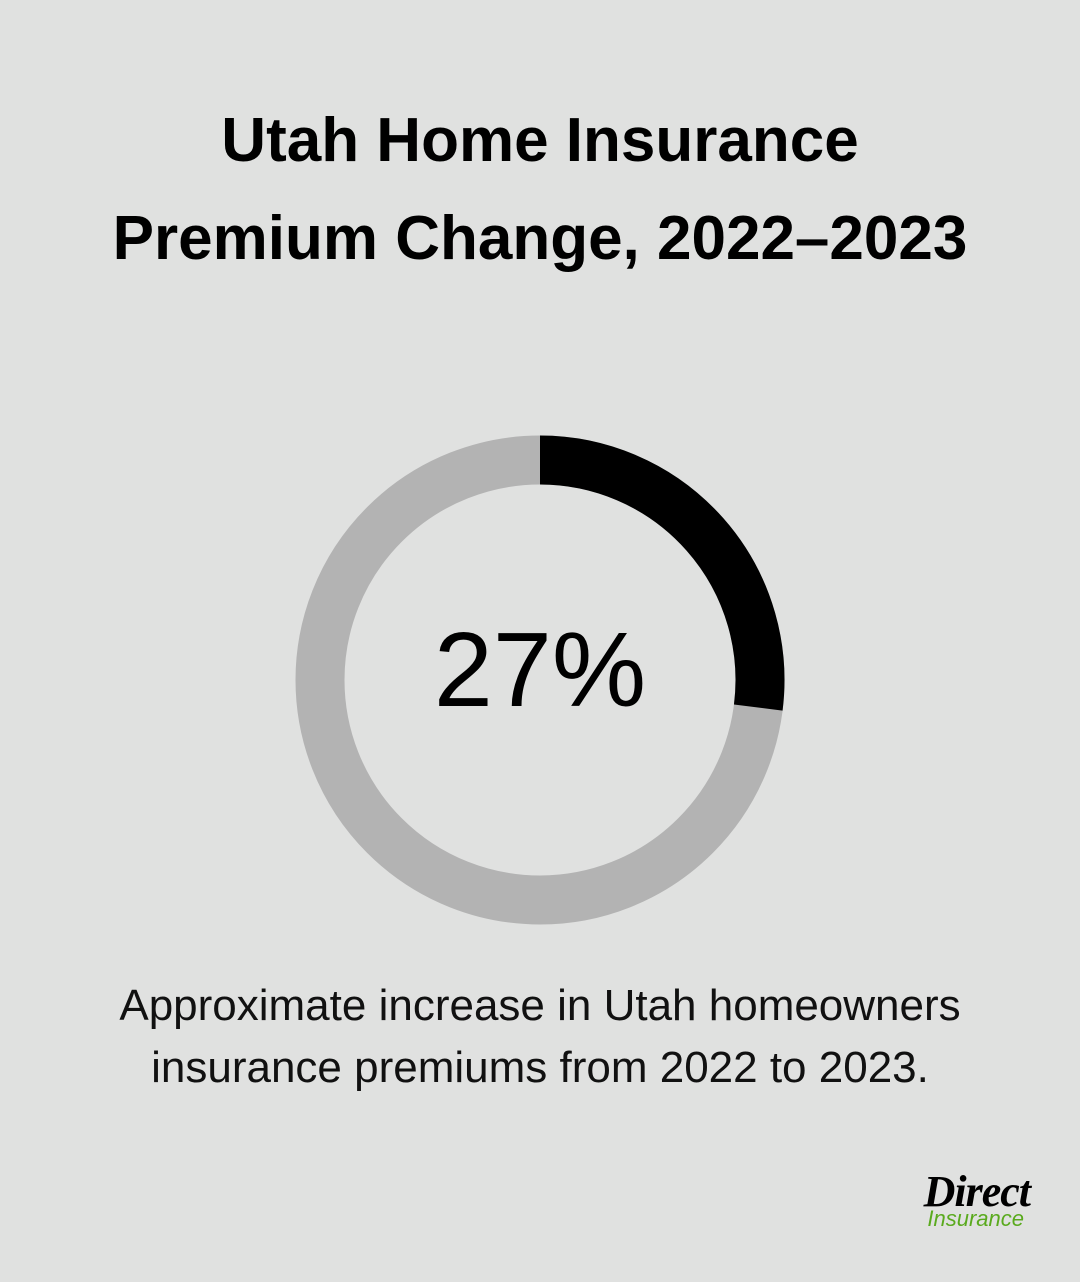 This screenshot has width=1080, height=1282. I want to click on center-value-label: 27%, so click(540, 670).